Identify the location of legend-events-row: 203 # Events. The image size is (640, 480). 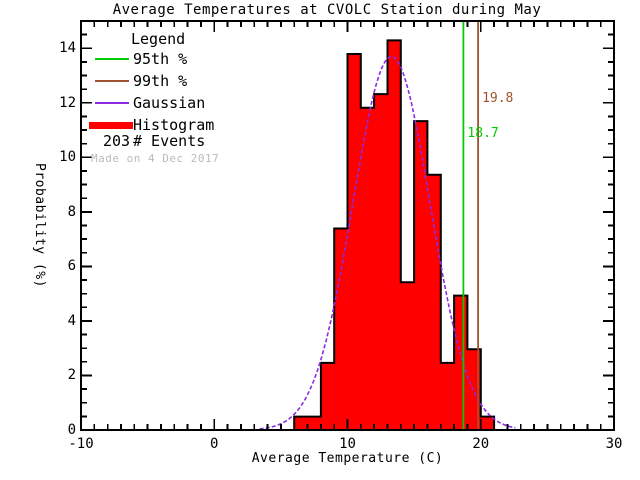
(178, 141).